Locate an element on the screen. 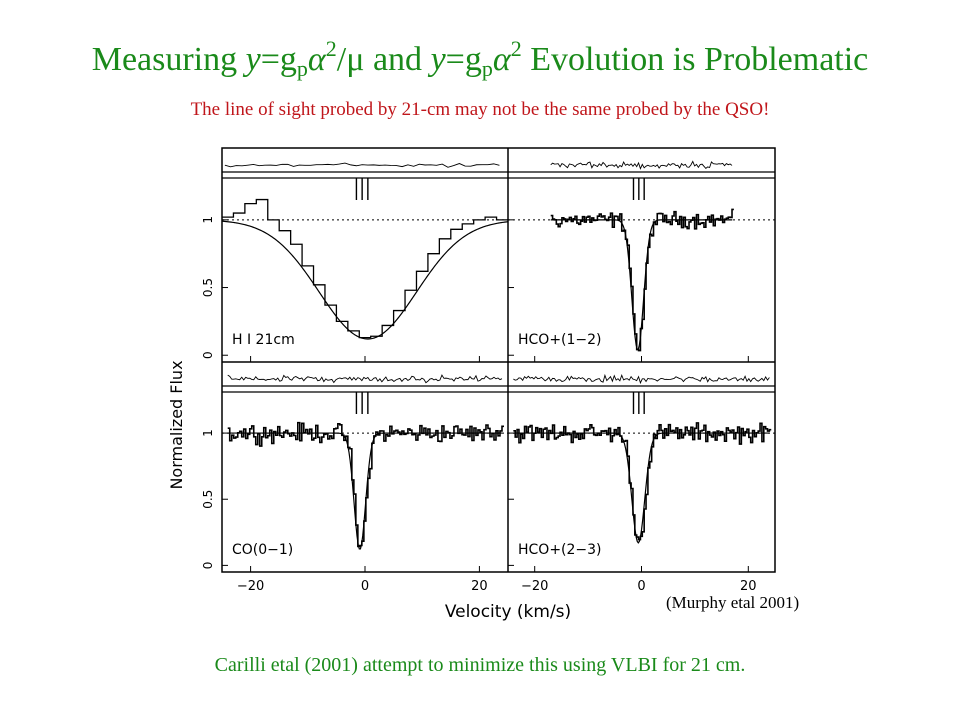 This screenshot has height=720, width=960. panel-1: 0 0.5 1 H I 21cm is located at coordinates (355, 262).